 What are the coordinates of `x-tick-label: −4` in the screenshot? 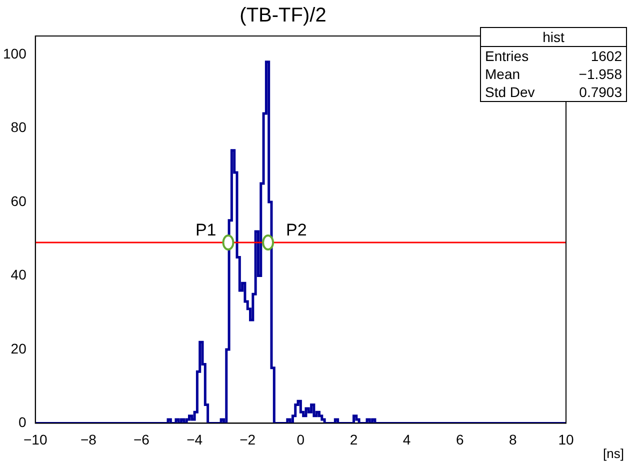 It's located at (194, 439).